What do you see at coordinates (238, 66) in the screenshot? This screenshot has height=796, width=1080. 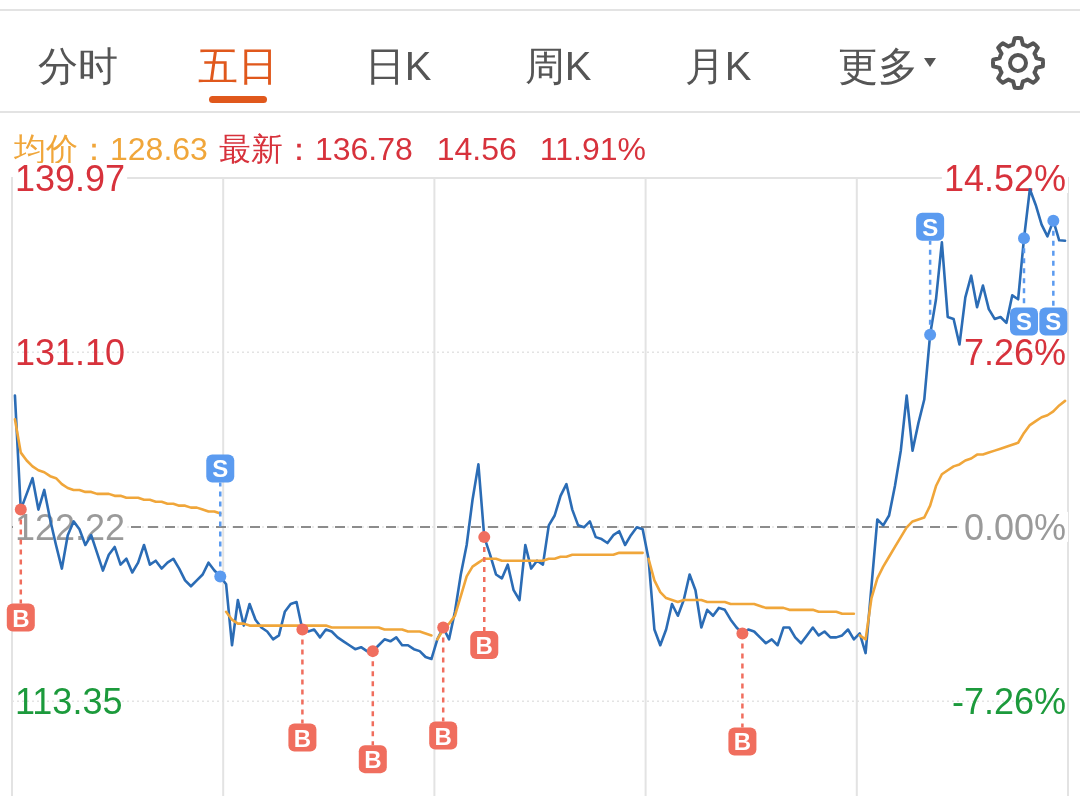 I see `tab-label: 五日` at bounding box center [238, 66].